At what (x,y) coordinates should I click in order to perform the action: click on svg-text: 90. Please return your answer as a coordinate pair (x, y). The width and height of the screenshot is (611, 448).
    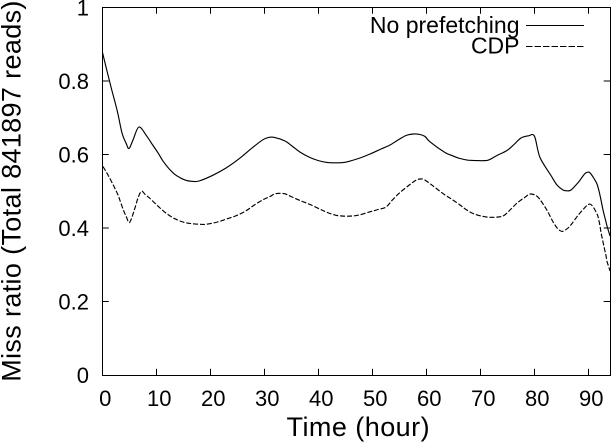
    Looking at the image, I should click on (591, 398).